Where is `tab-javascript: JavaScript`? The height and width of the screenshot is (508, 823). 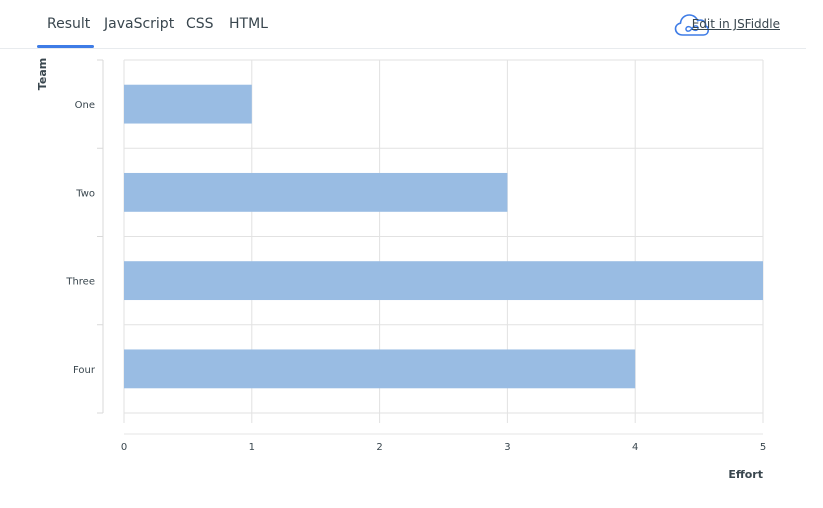 tab-javascript: JavaScript is located at coordinates (139, 24).